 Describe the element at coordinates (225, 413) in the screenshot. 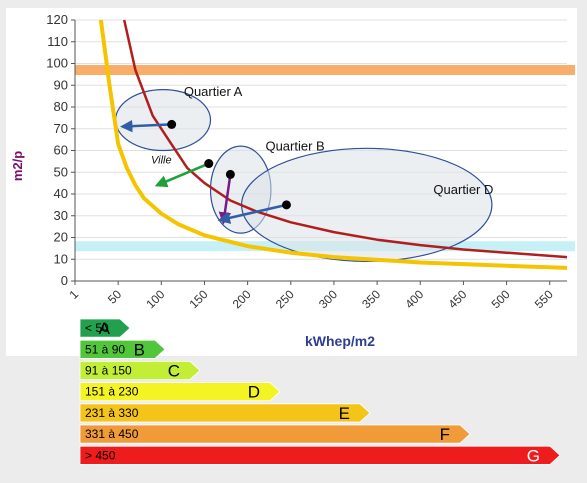

I see `energy-arrow-e` at that location.